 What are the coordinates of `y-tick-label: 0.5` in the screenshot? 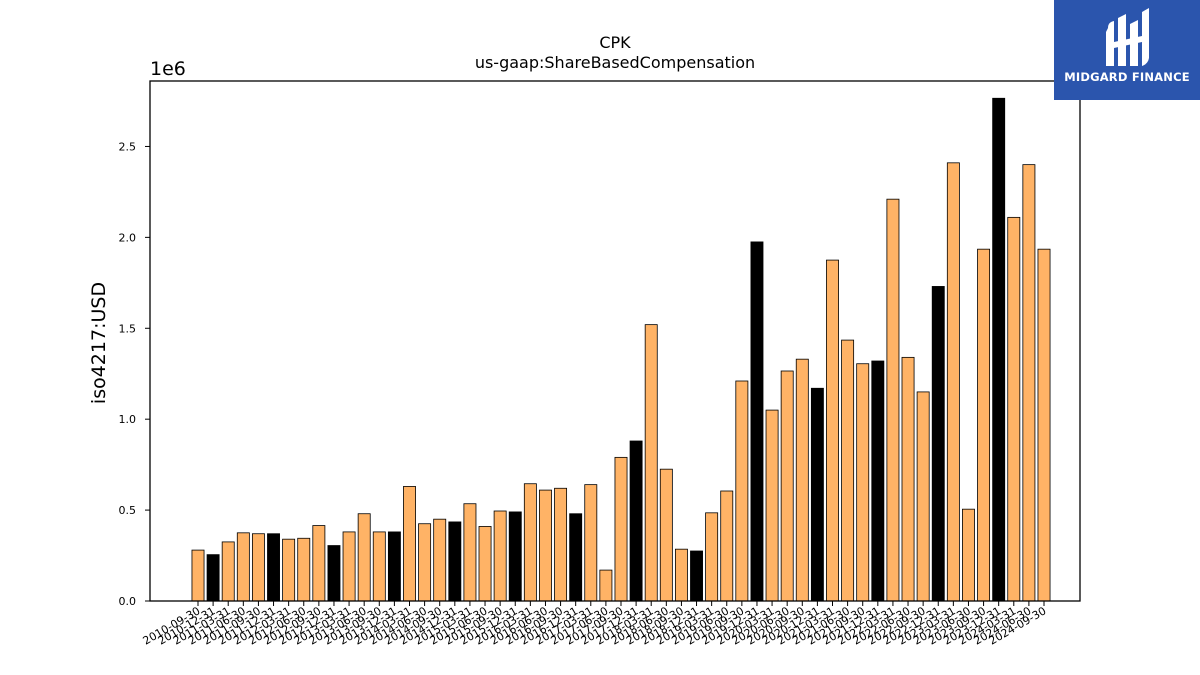 It's located at (128, 510).